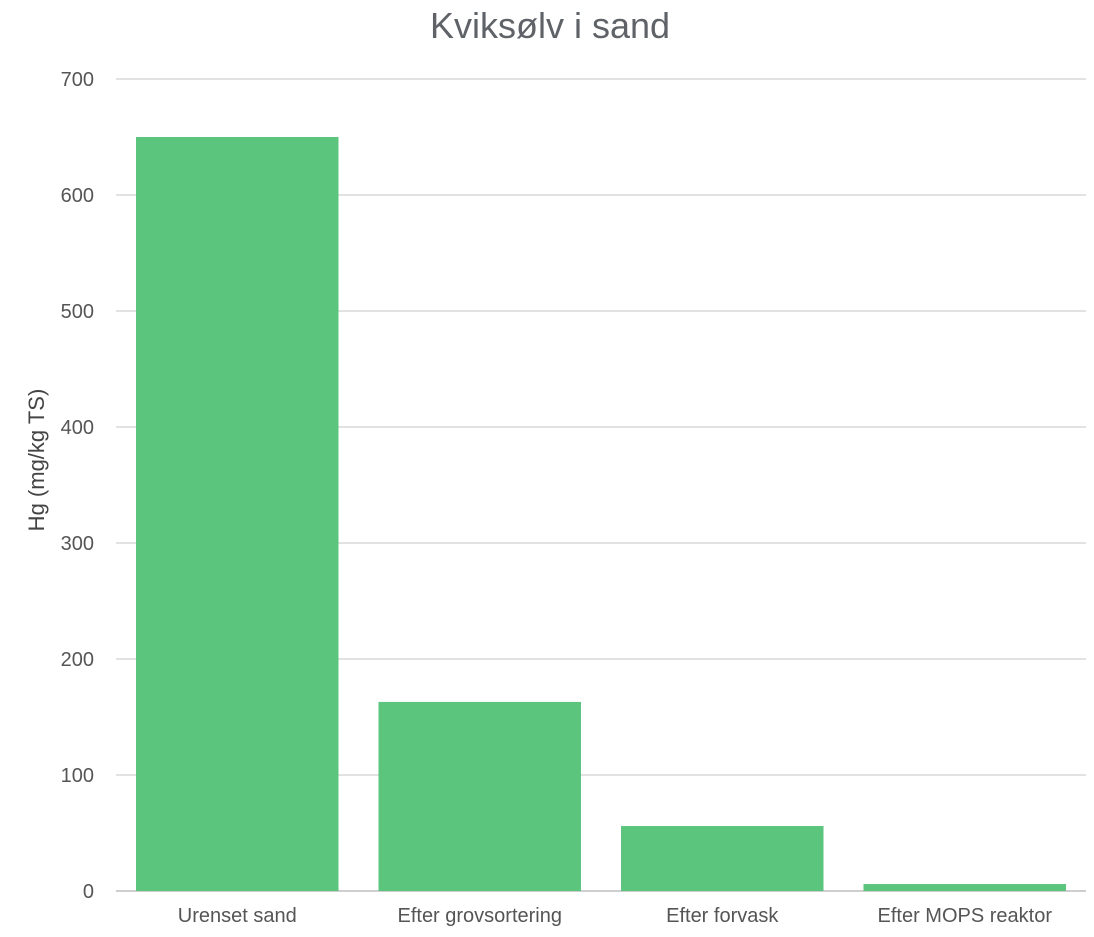 This screenshot has height=937, width=1094. What do you see at coordinates (722, 916) in the screenshot?
I see `x-tick-label: Efter forvask` at bounding box center [722, 916].